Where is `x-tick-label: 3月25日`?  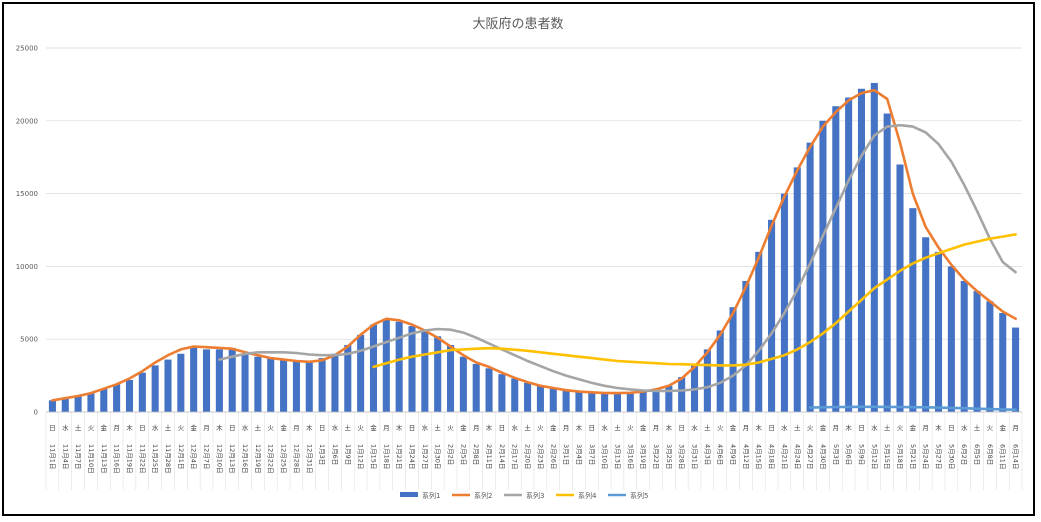 x-tick-label: 3月25日 is located at coordinates (669, 456).